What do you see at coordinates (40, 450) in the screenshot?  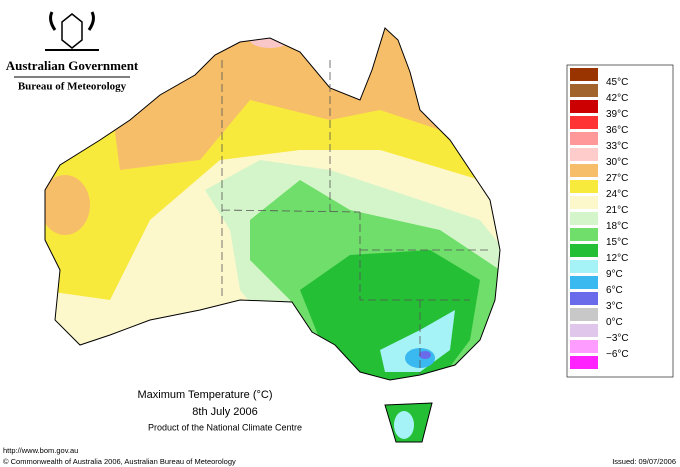 I see `footer-url: http://www.bom.gov.au` at bounding box center [40, 450].